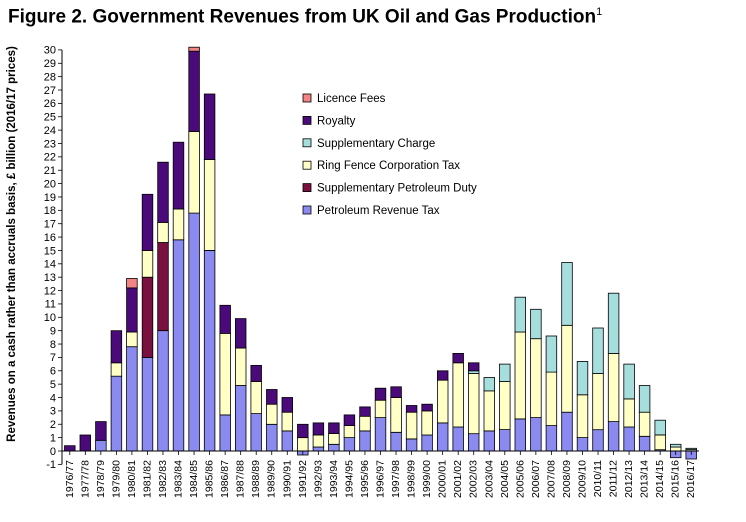 The height and width of the screenshot is (522, 746). What do you see at coordinates (53, 345) in the screenshot?
I see `y-tick-label: 8` at bounding box center [53, 345].